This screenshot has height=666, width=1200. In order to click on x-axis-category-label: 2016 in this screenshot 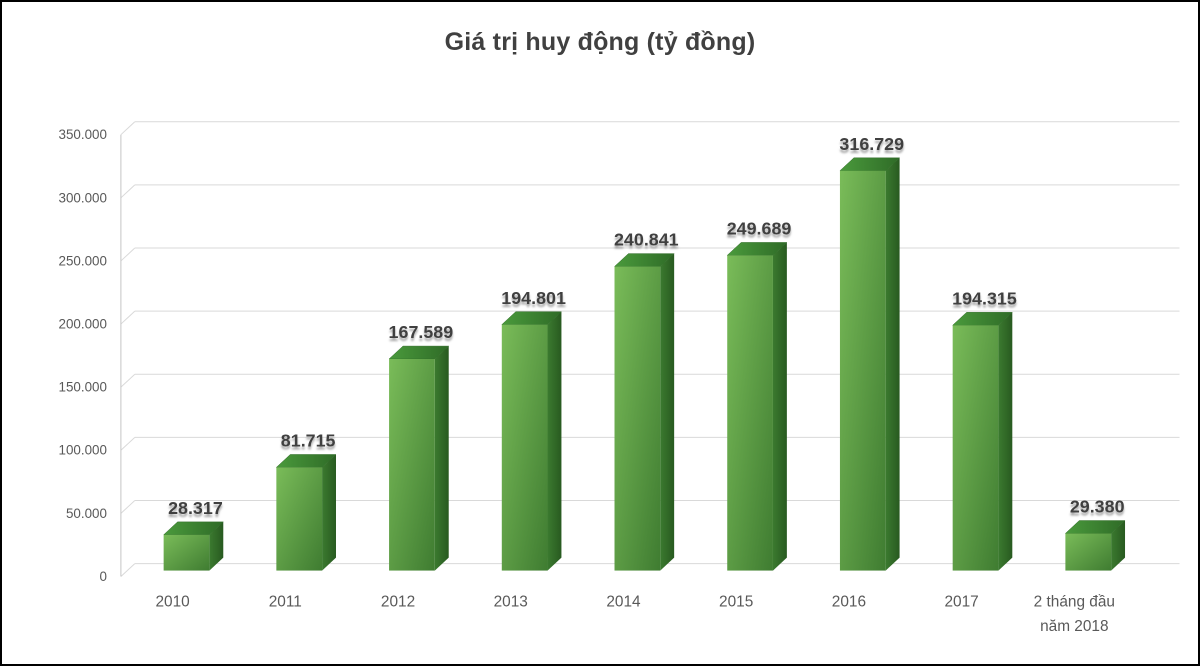, I will do `click(849, 601)`.